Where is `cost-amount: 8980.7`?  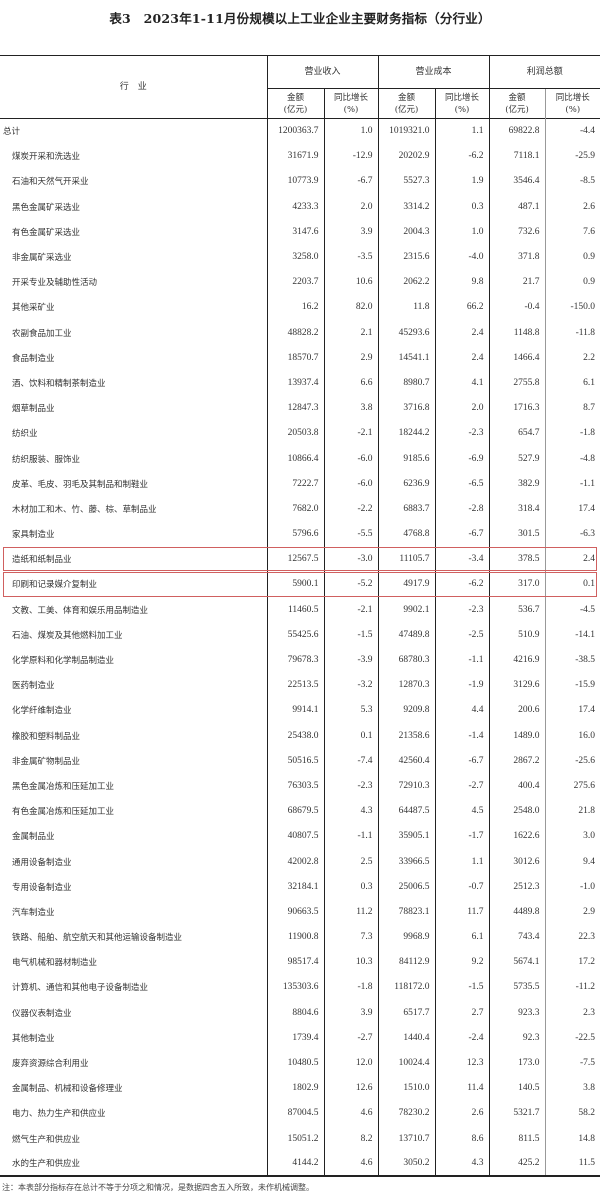
cost-amount: 8980.7 is located at coordinates (406, 383).